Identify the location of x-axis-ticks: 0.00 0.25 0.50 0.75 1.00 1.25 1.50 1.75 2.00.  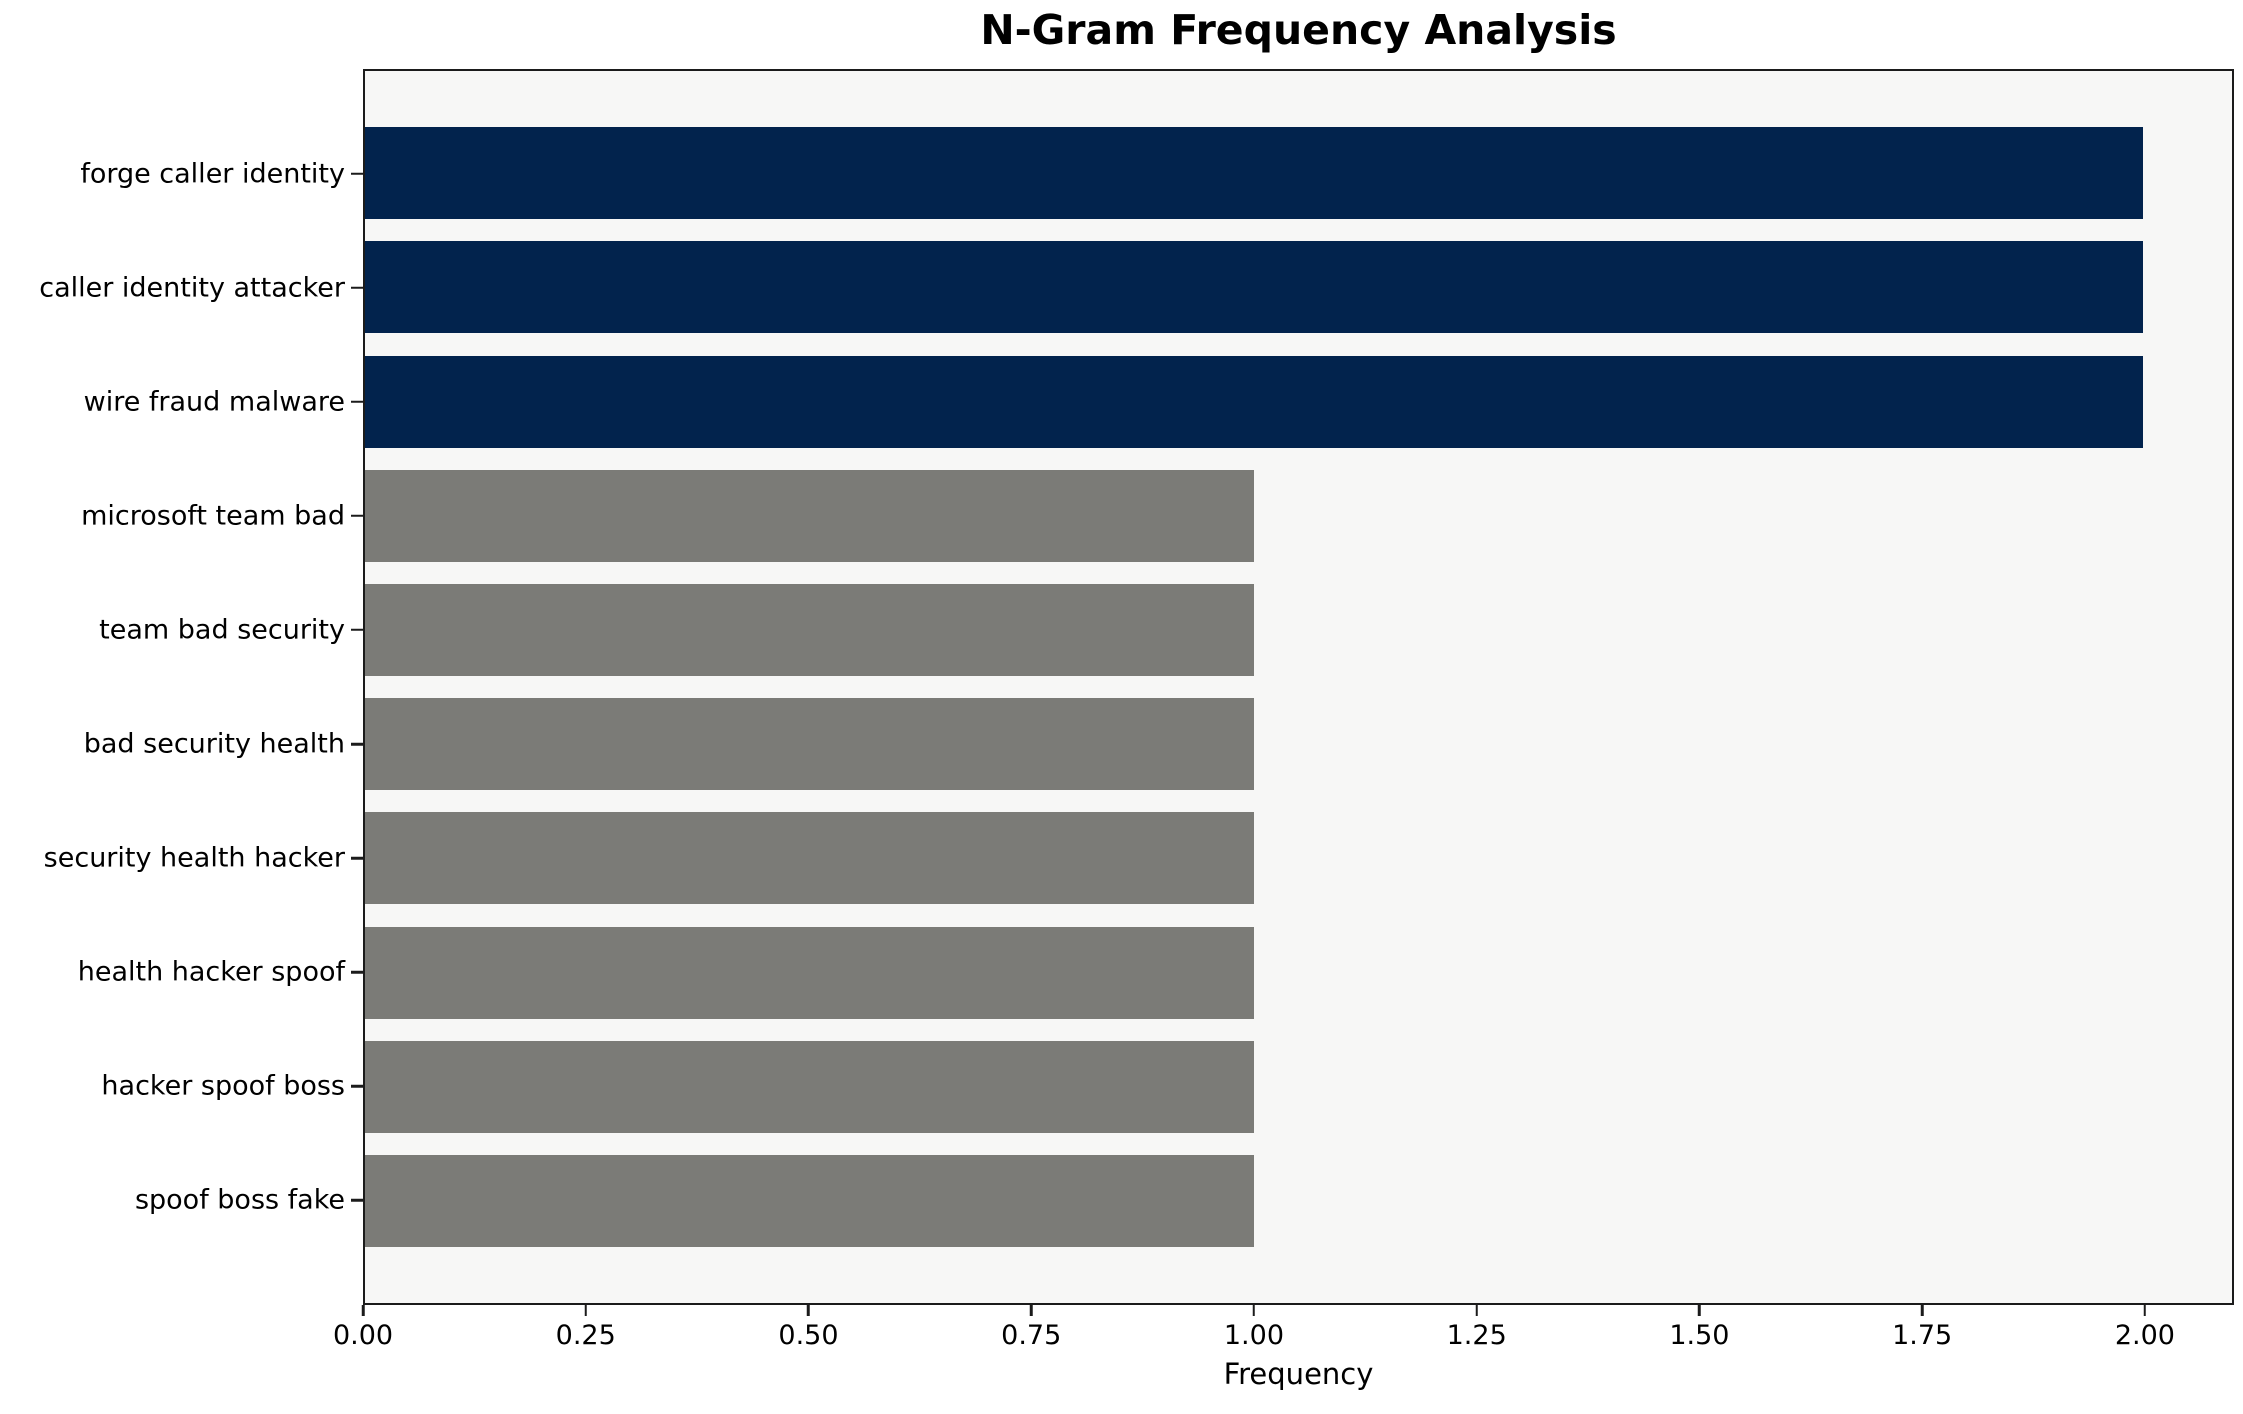
(1283, 1340).